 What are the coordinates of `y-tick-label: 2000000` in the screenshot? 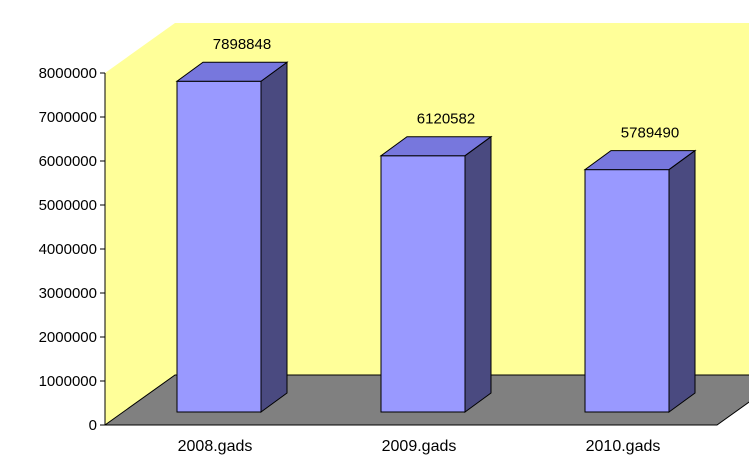 It's located at (68, 337).